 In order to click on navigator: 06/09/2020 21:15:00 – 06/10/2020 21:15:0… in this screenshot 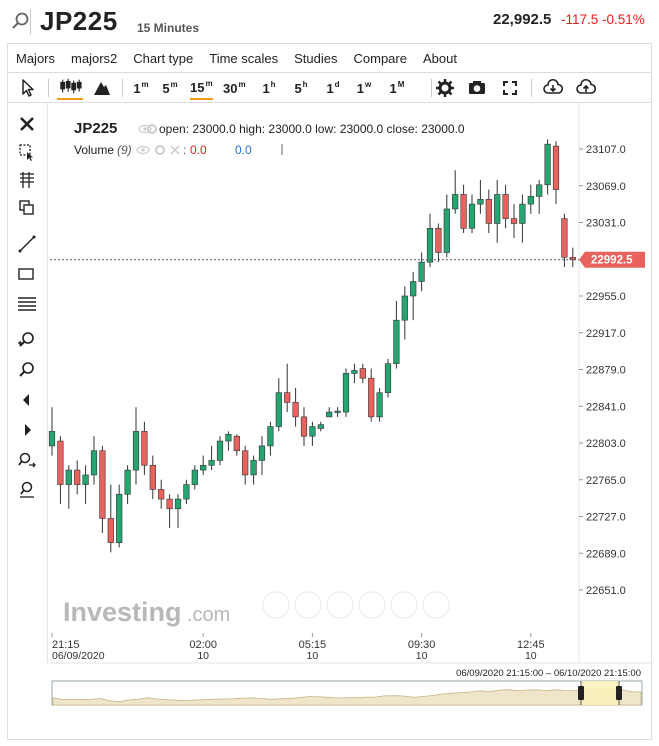, I will do `click(347, 687)`.